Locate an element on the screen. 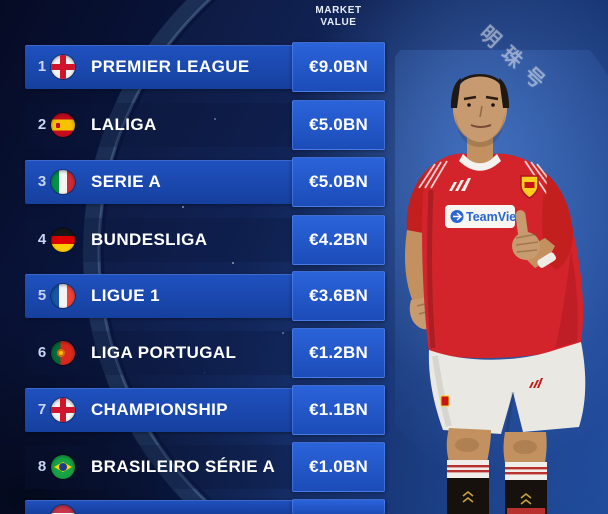 Image resolution: width=608 pixels, height=514 pixels. sponsor-text: TeamVie is located at coordinates (491, 217).